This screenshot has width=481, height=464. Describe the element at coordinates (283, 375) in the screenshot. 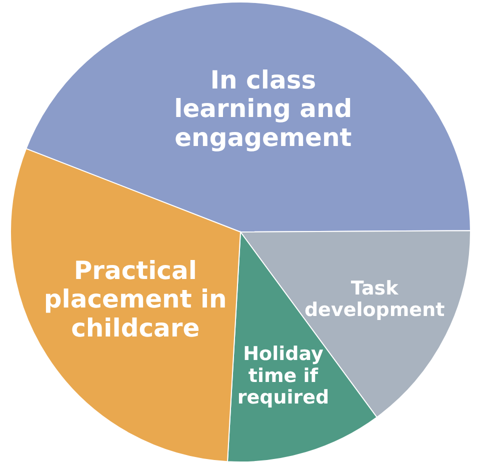

I see `slice-label: Holiday time if required` at that location.